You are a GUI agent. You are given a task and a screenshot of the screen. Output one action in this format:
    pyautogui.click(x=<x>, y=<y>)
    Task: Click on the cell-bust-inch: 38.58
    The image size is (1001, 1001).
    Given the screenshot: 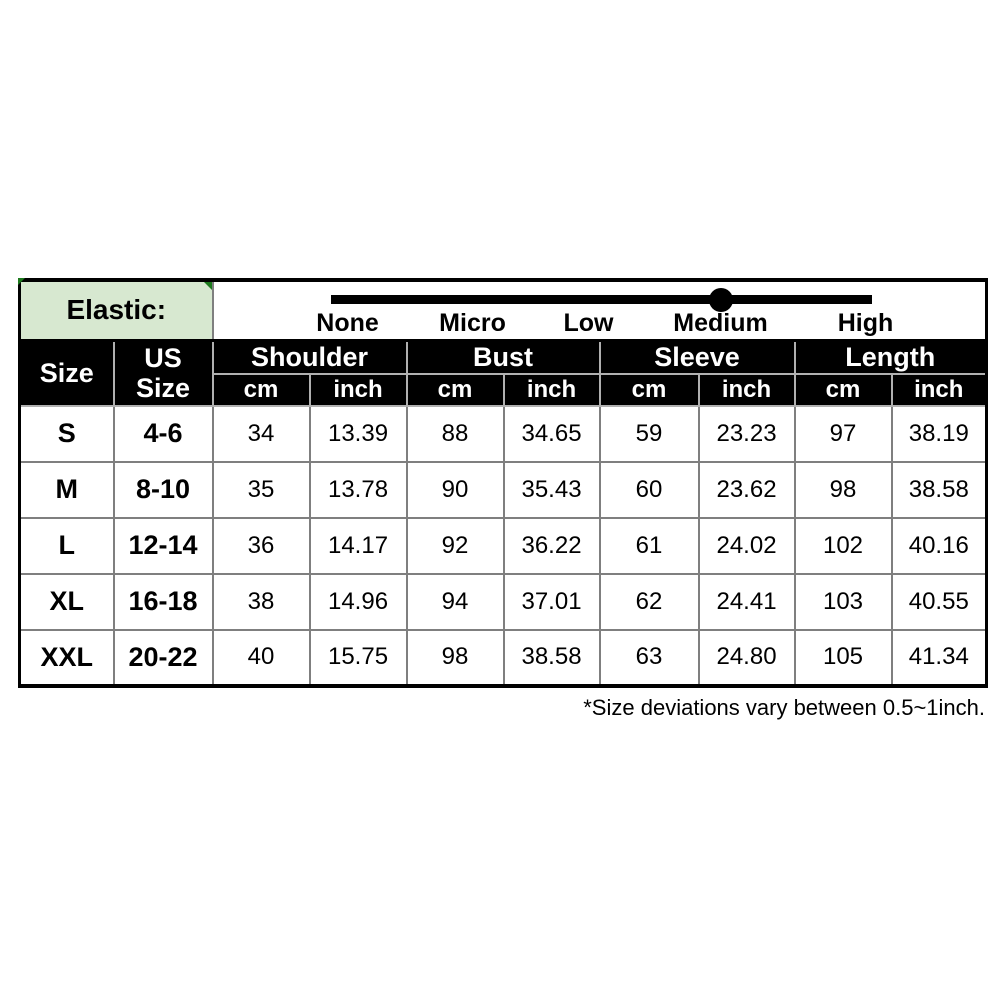 What is the action you would take?
    pyautogui.click(x=551, y=657)
    